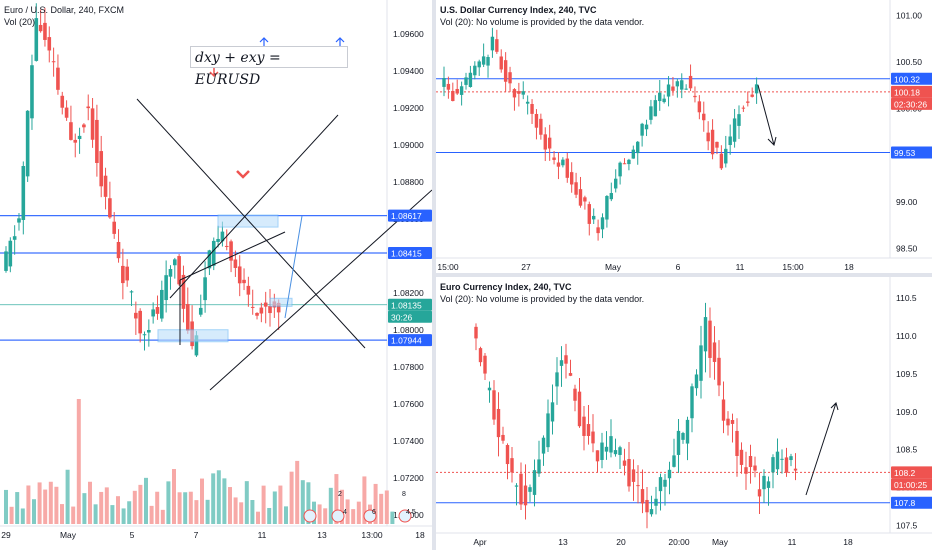 The image size is (932, 550). I want to click on panel-divider-vertical, so click(434, 275).